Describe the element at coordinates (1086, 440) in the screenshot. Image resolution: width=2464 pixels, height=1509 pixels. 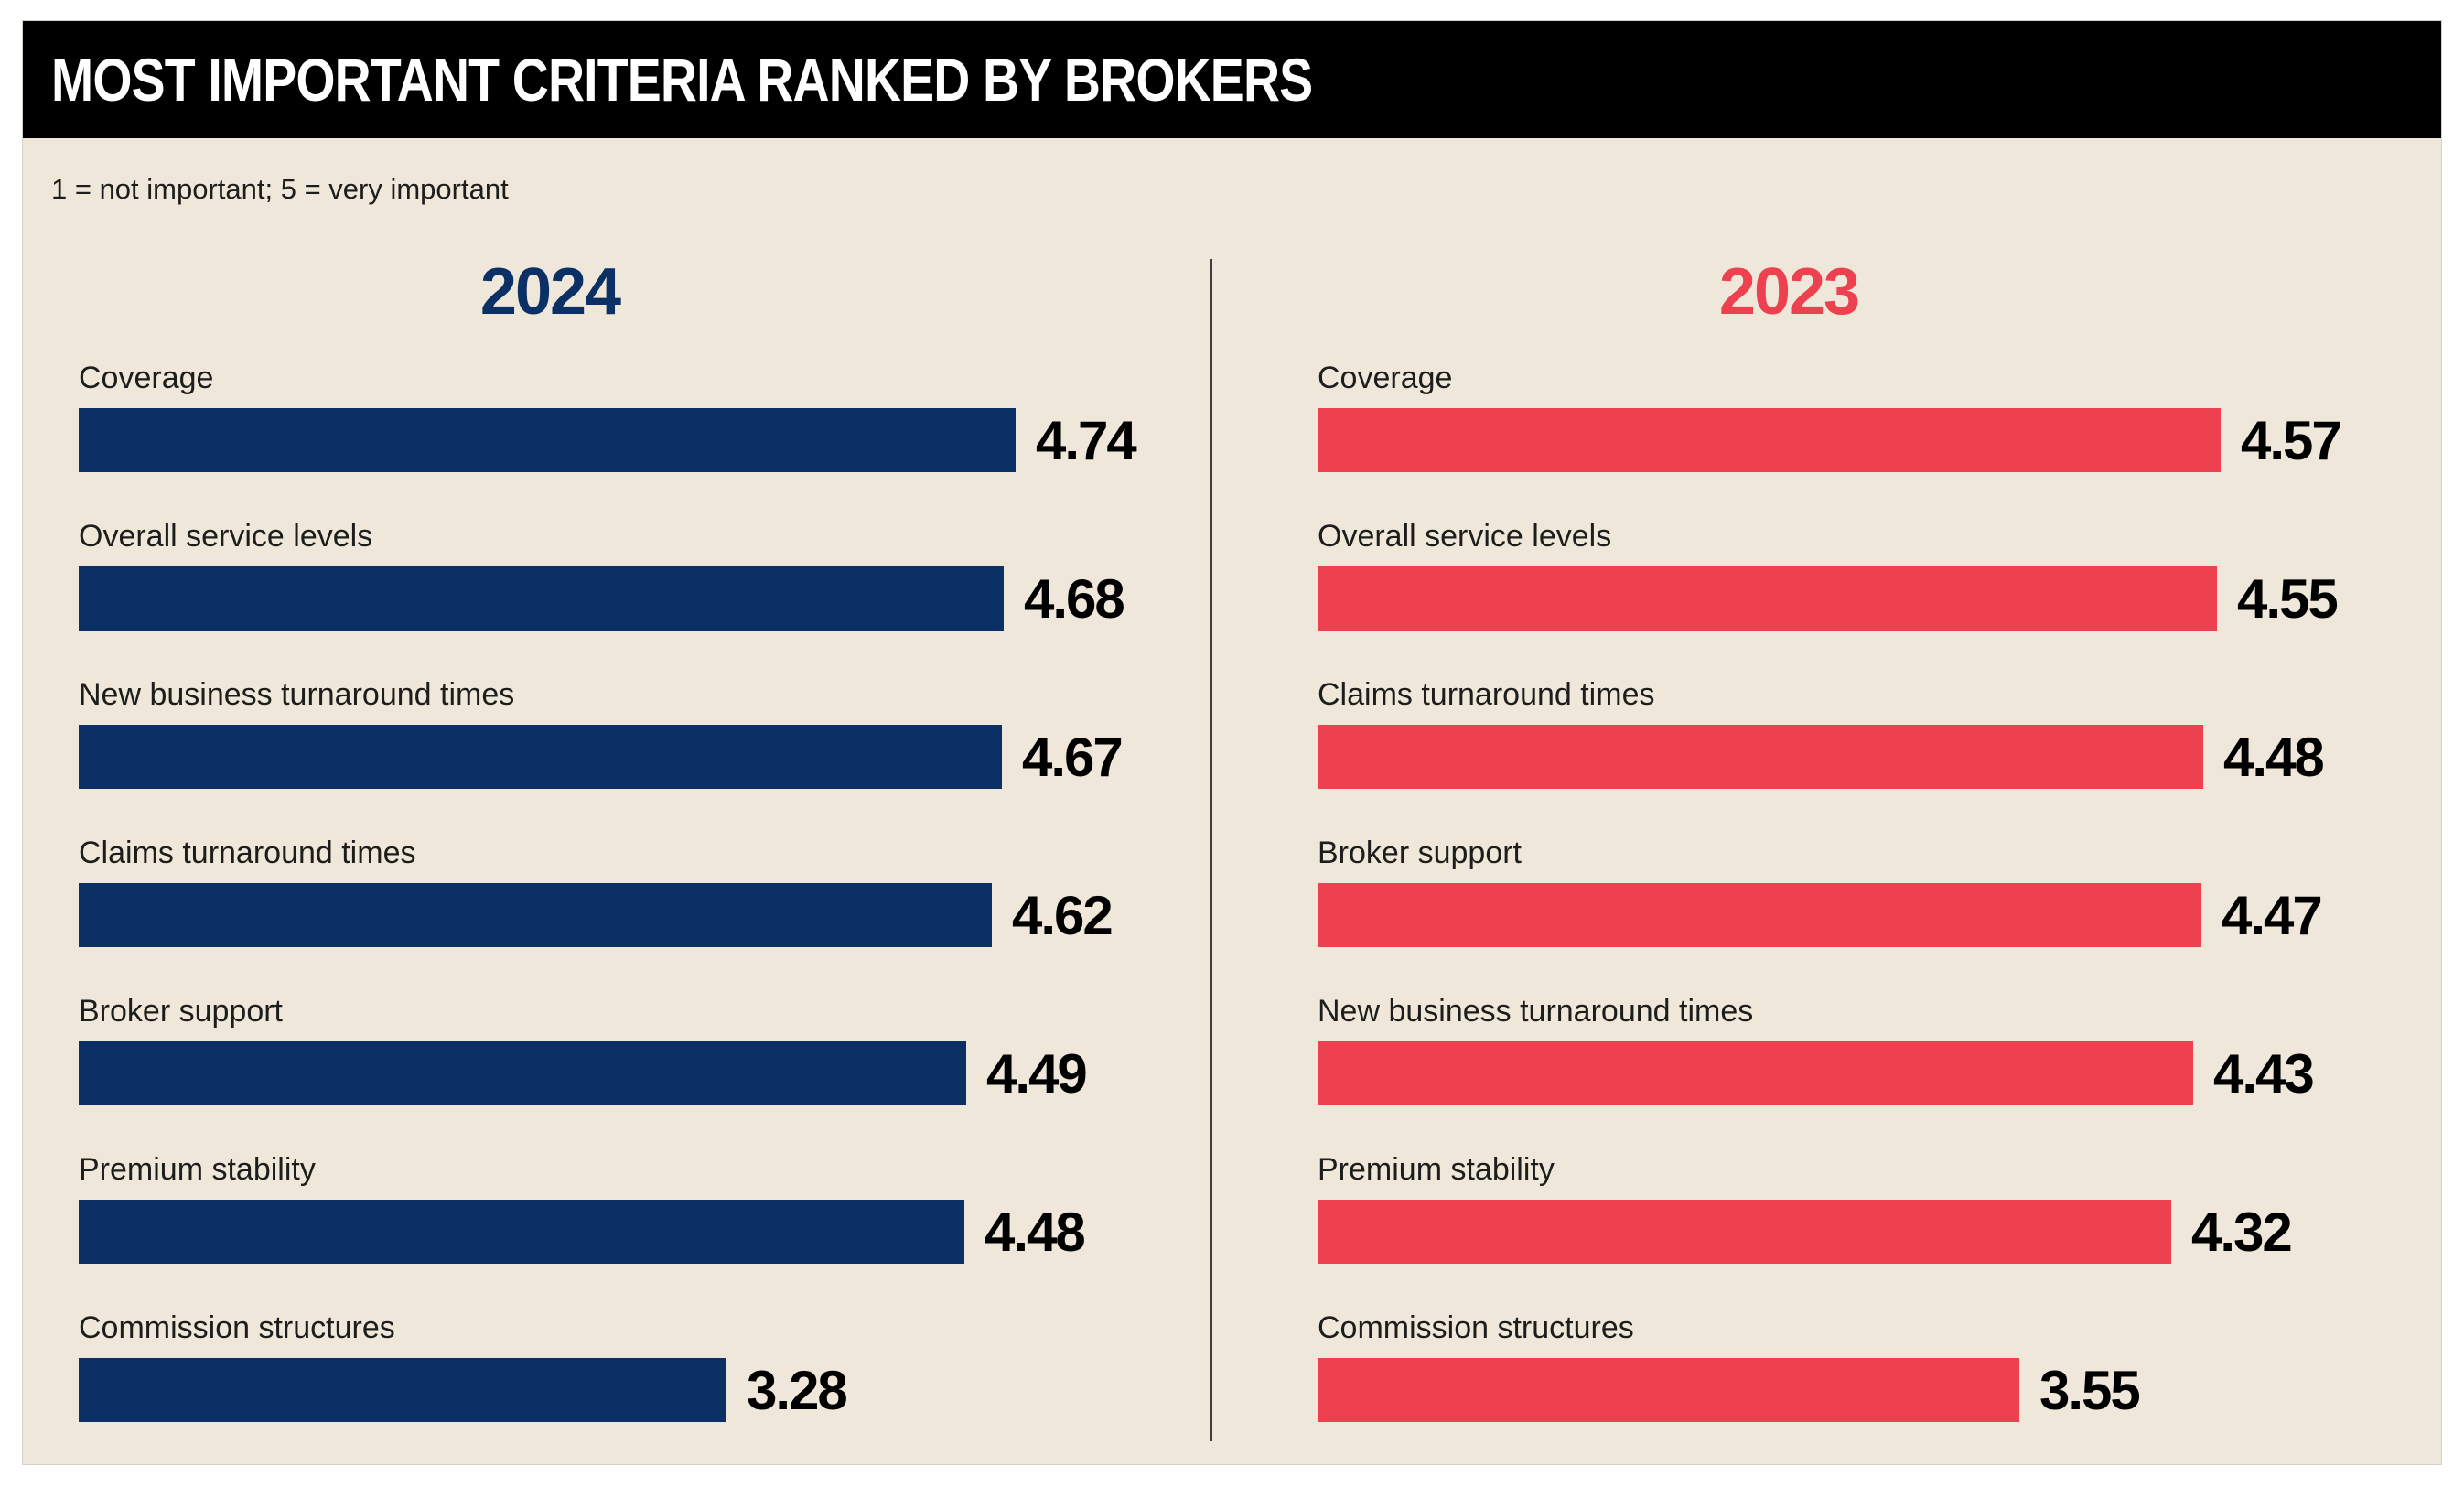
I see `bar-value: 4.74` at that location.